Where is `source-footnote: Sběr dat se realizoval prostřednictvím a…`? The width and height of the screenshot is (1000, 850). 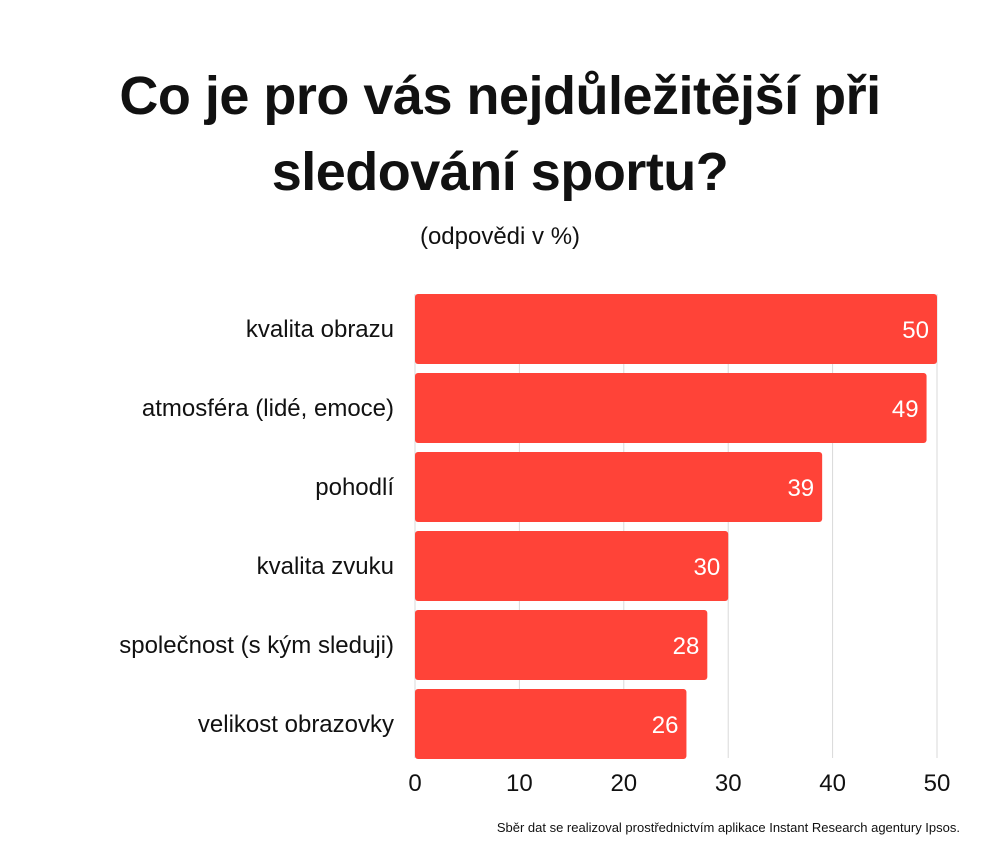
source-footnote: Sběr dat se realizoval prostřednictvím a… is located at coordinates (728, 827).